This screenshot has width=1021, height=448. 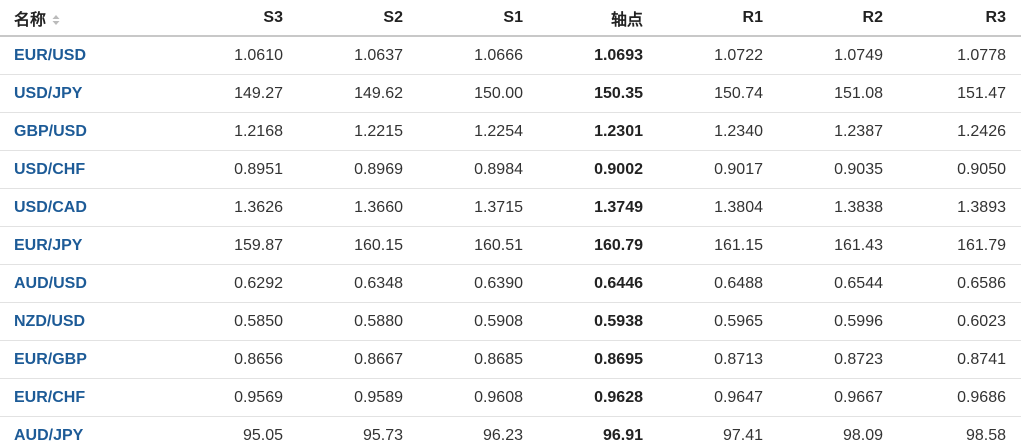 What do you see at coordinates (718, 169) in the screenshot?
I see `level-value: 0.9017` at bounding box center [718, 169].